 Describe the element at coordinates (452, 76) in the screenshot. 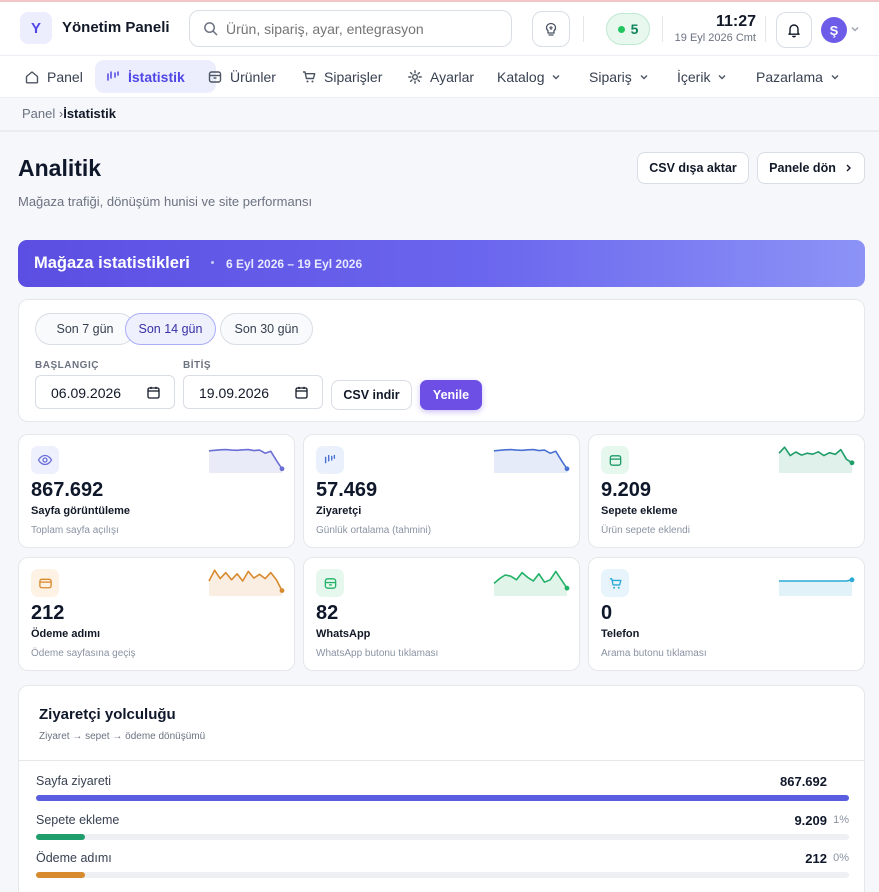

I see `nav-label: Ayarlar` at that location.